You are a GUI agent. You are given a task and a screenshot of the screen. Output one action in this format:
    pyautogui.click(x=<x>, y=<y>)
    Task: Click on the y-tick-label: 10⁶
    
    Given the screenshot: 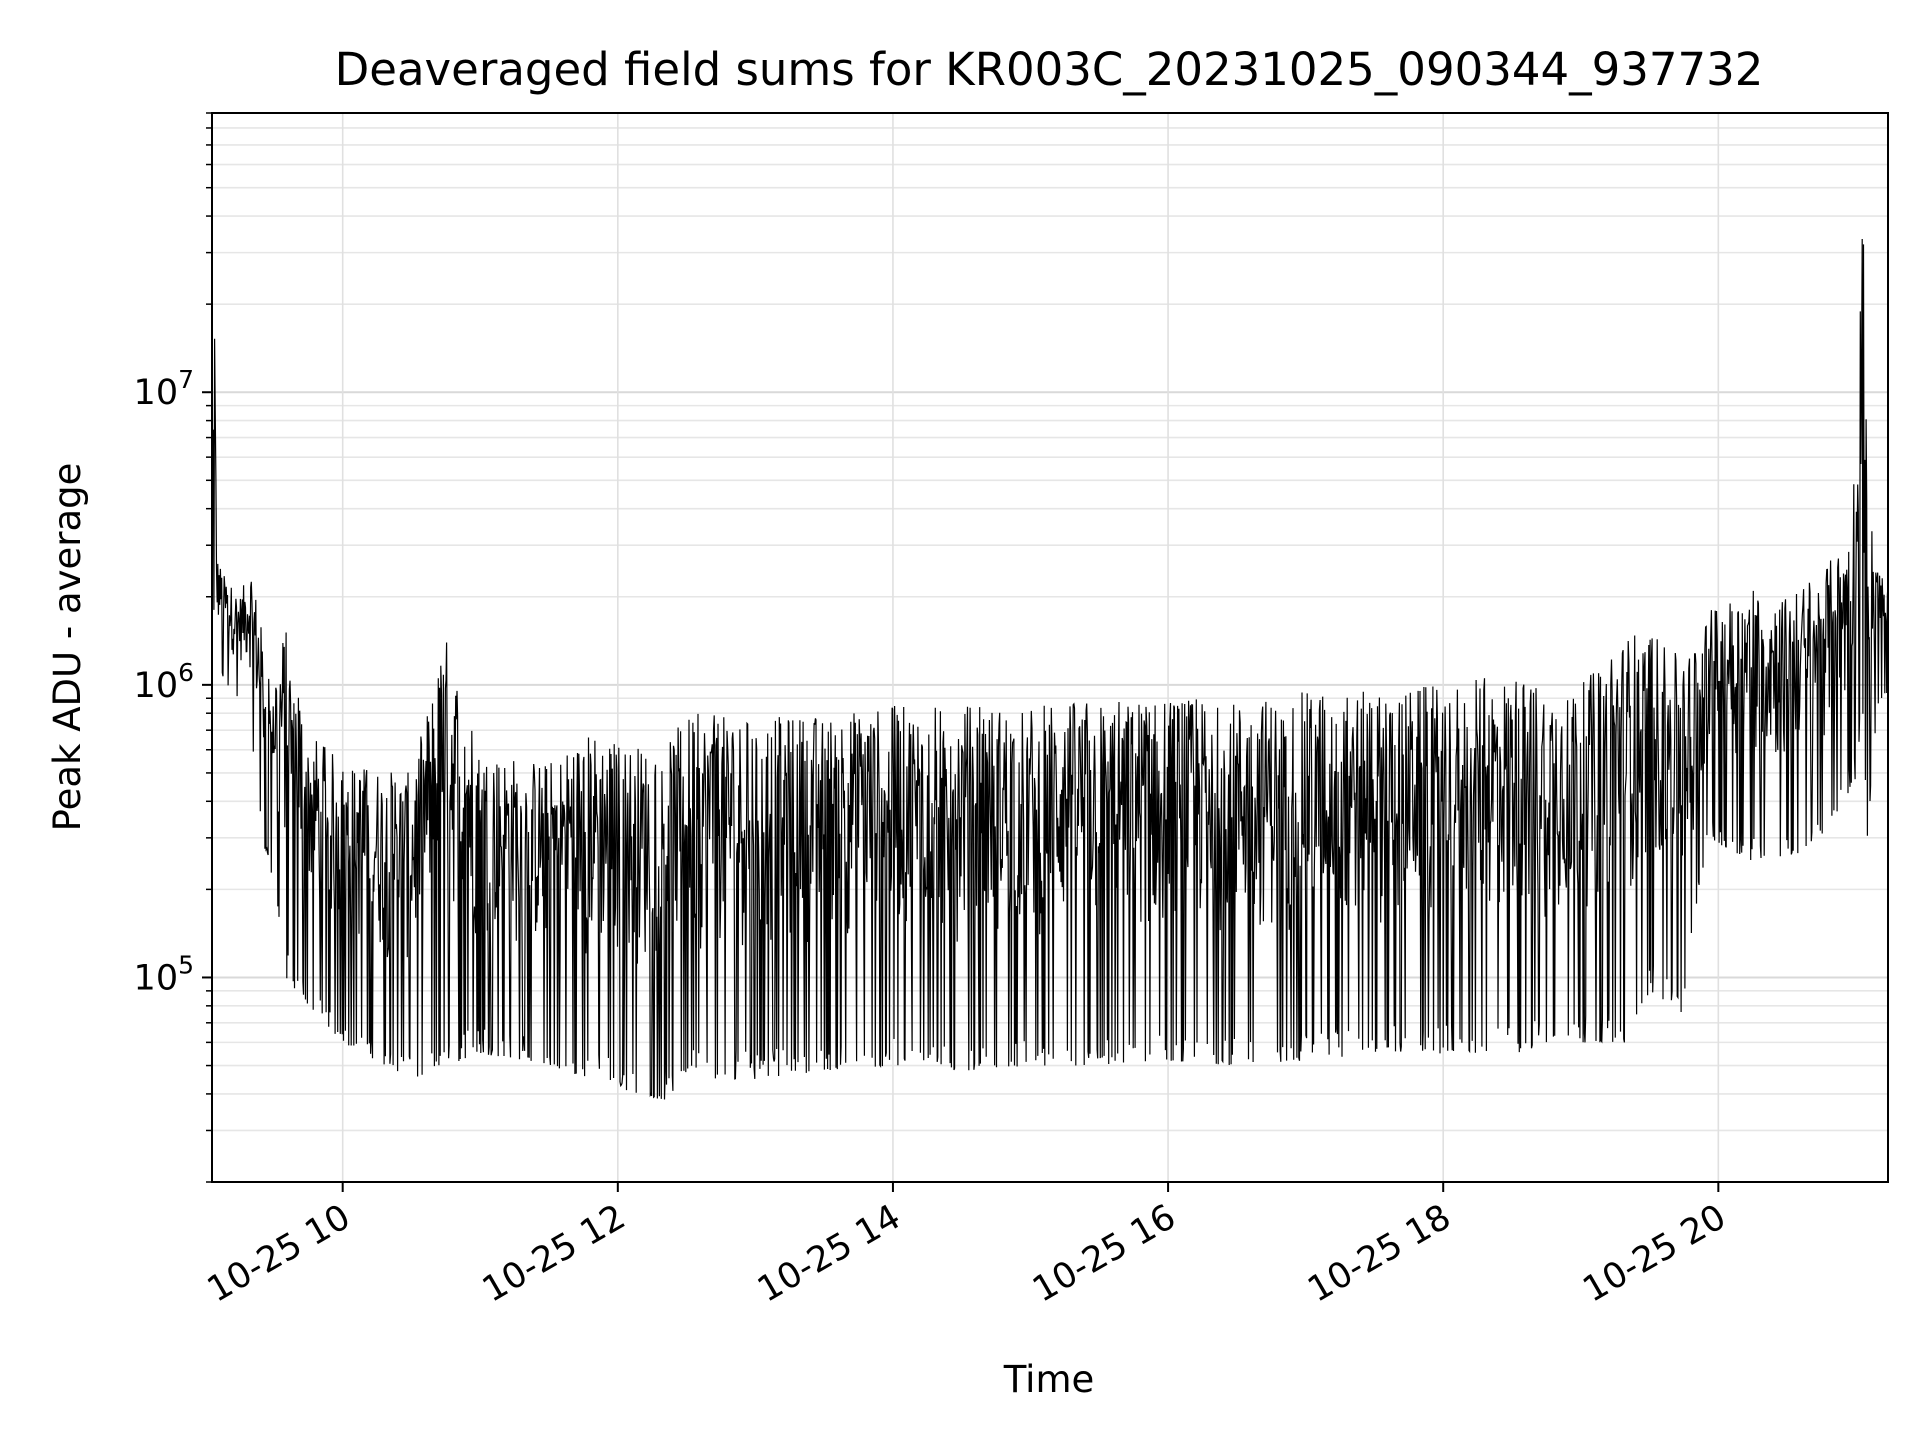 What is the action you would take?
    pyautogui.click(x=164, y=682)
    